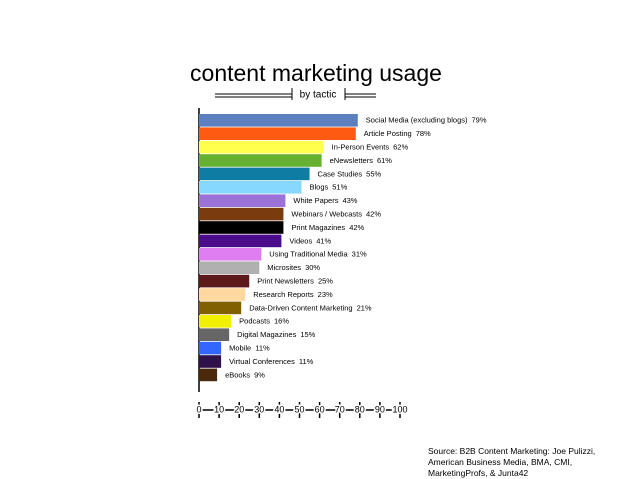  What do you see at coordinates (307, 334) in the screenshot?
I see `bar-value-label: 15%` at bounding box center [307, 334].